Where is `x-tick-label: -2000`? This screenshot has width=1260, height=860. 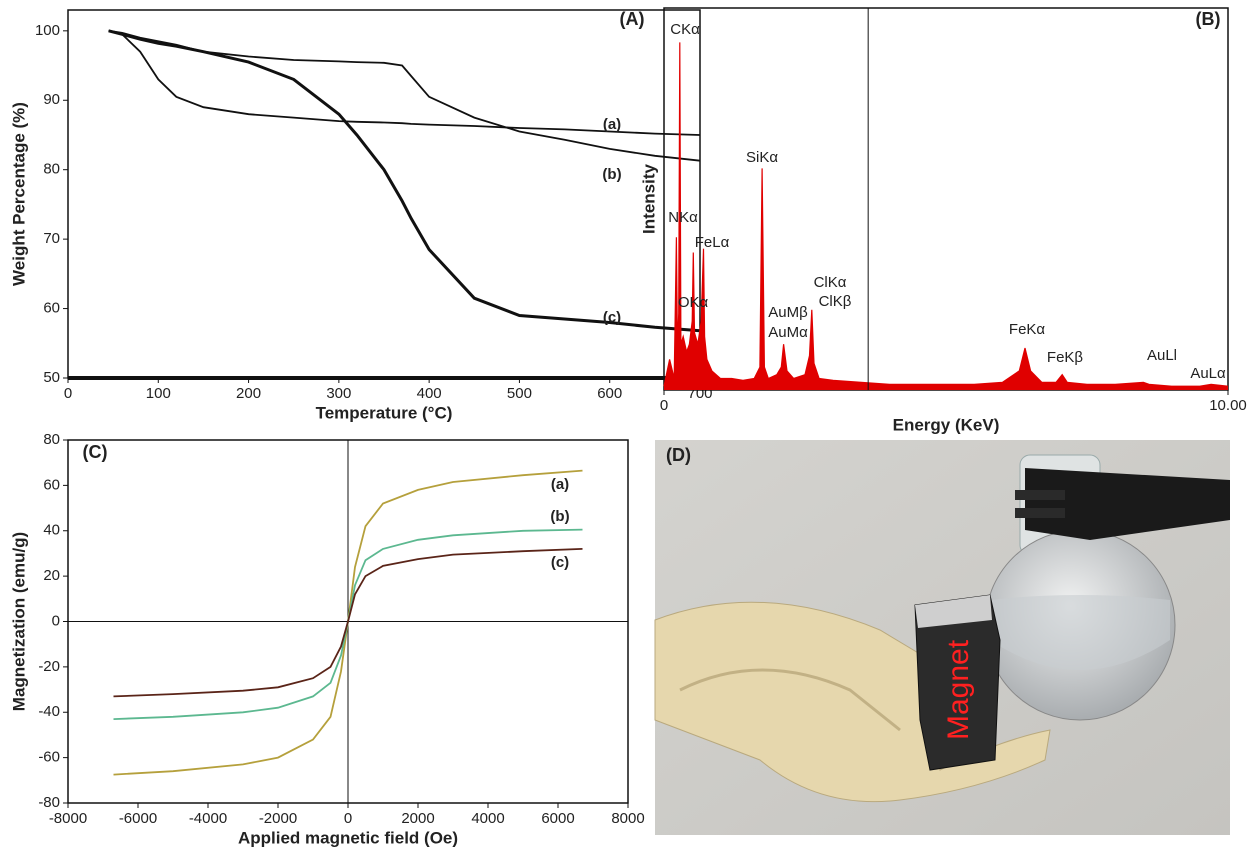 x-tick-label: -2000 is located at coordinates (278, 818).